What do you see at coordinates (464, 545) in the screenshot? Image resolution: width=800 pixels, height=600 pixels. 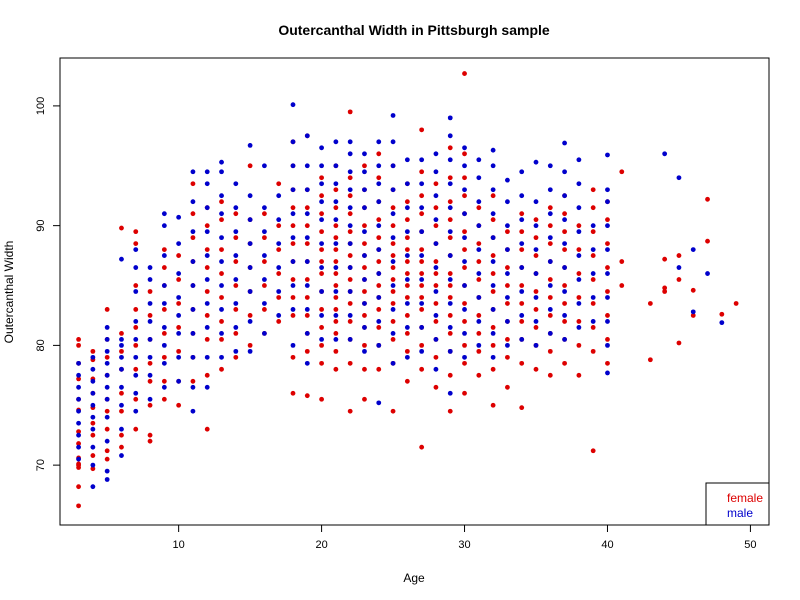 I see `x-tick-label: 30` at bounding box center [464, 545].